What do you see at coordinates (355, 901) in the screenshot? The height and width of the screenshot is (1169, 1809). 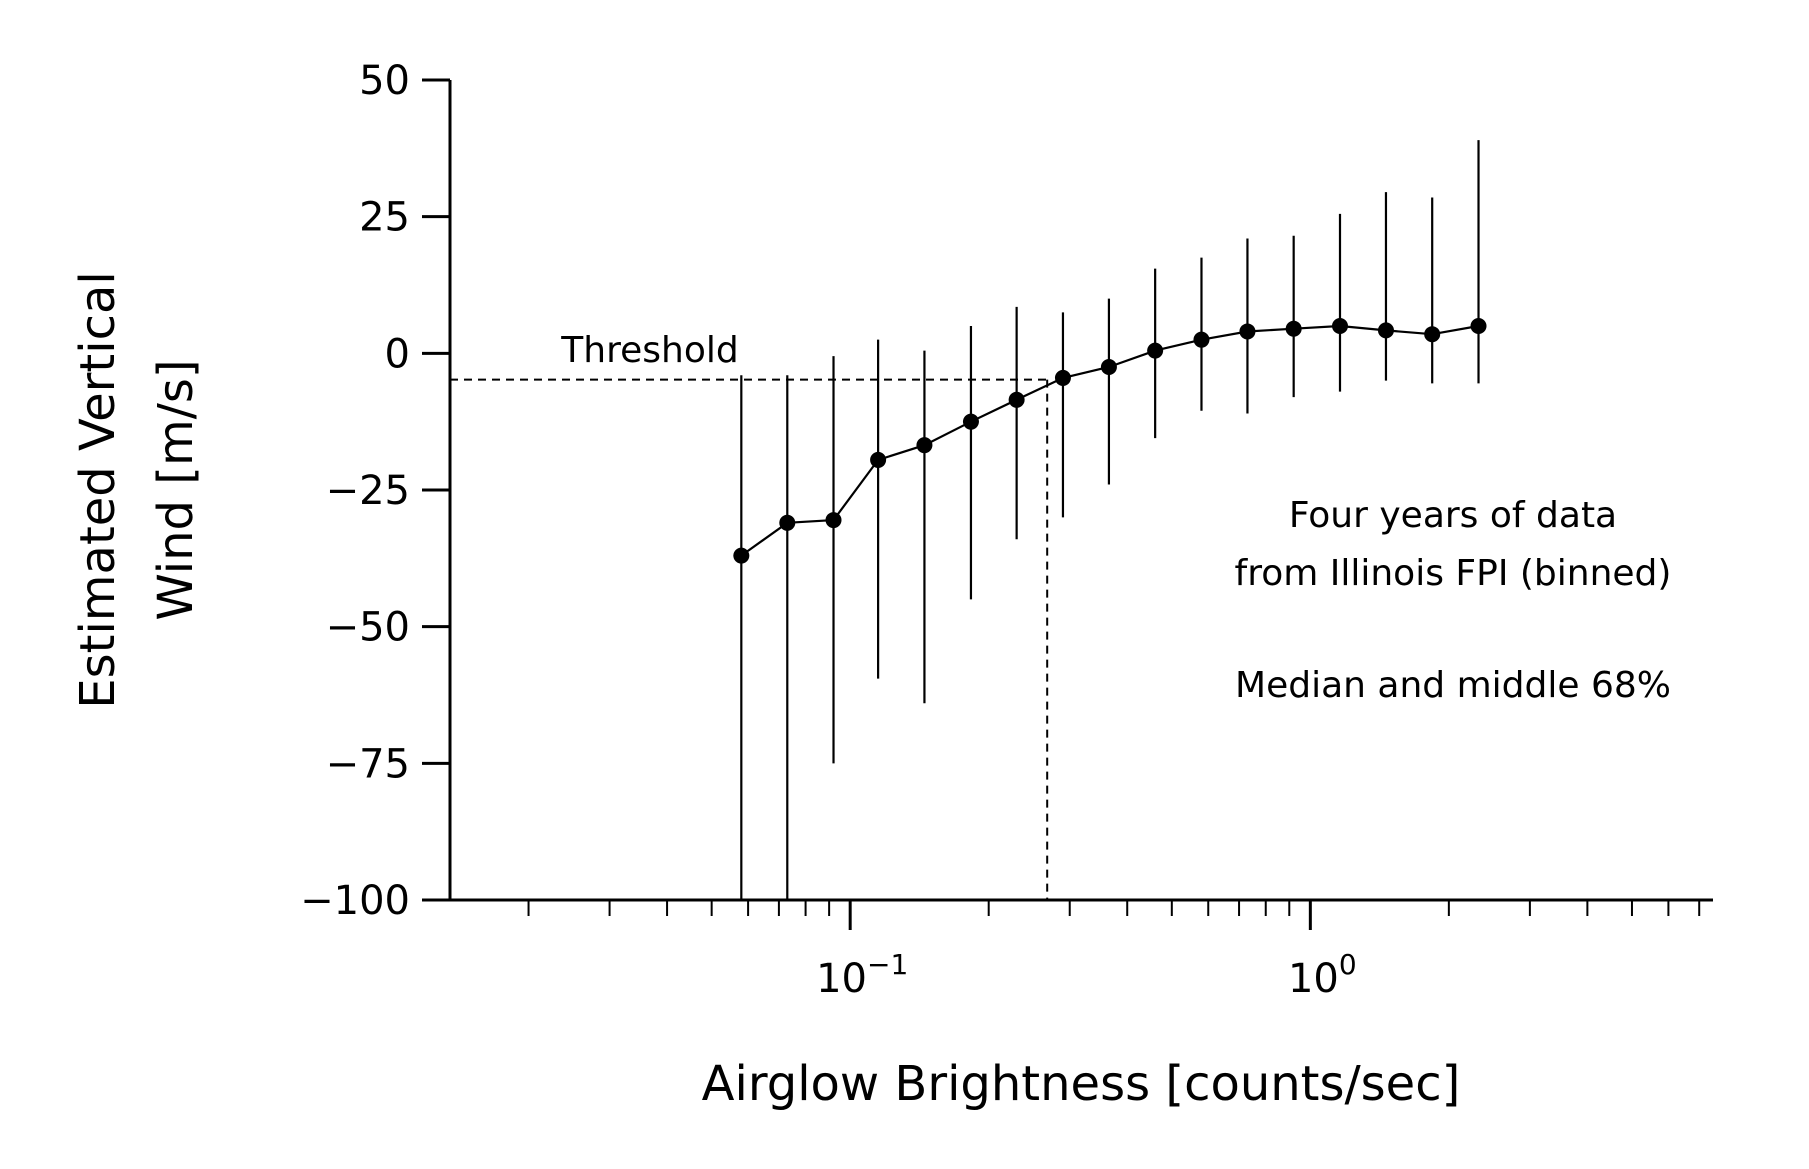 I see `y-tick-label: −100` at bounding box center [355, 901].